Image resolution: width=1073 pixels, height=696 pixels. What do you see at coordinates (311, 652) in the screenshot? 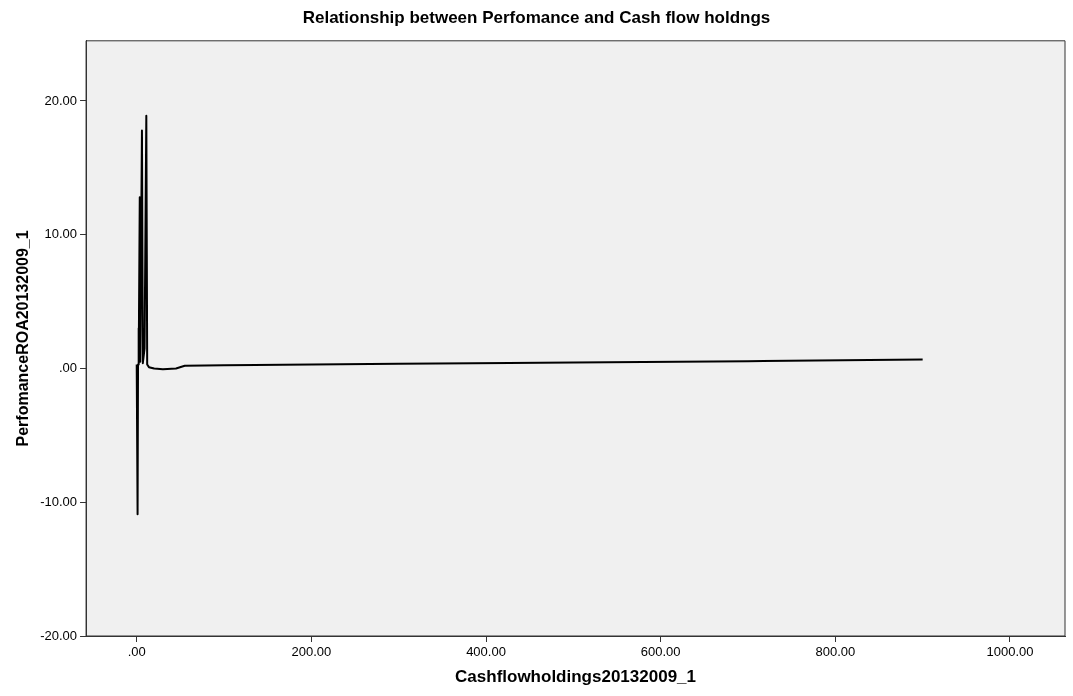
I see `x-tick-label: 200.00` at bounding box center [311, 652].